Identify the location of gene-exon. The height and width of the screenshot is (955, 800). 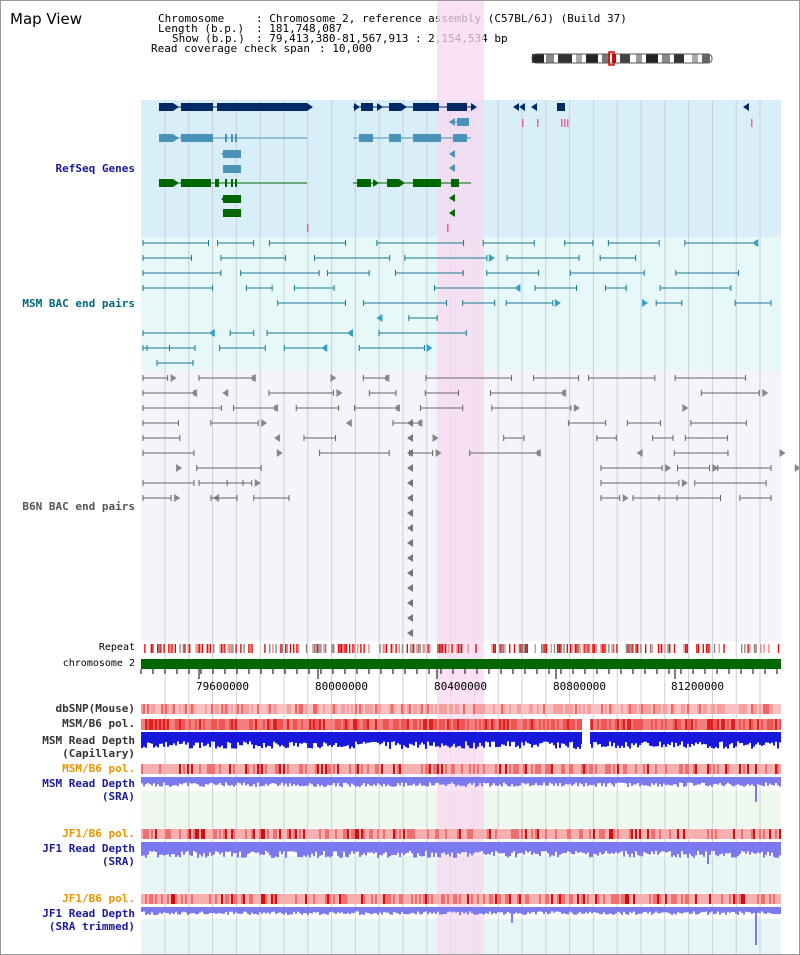
(395, 107).